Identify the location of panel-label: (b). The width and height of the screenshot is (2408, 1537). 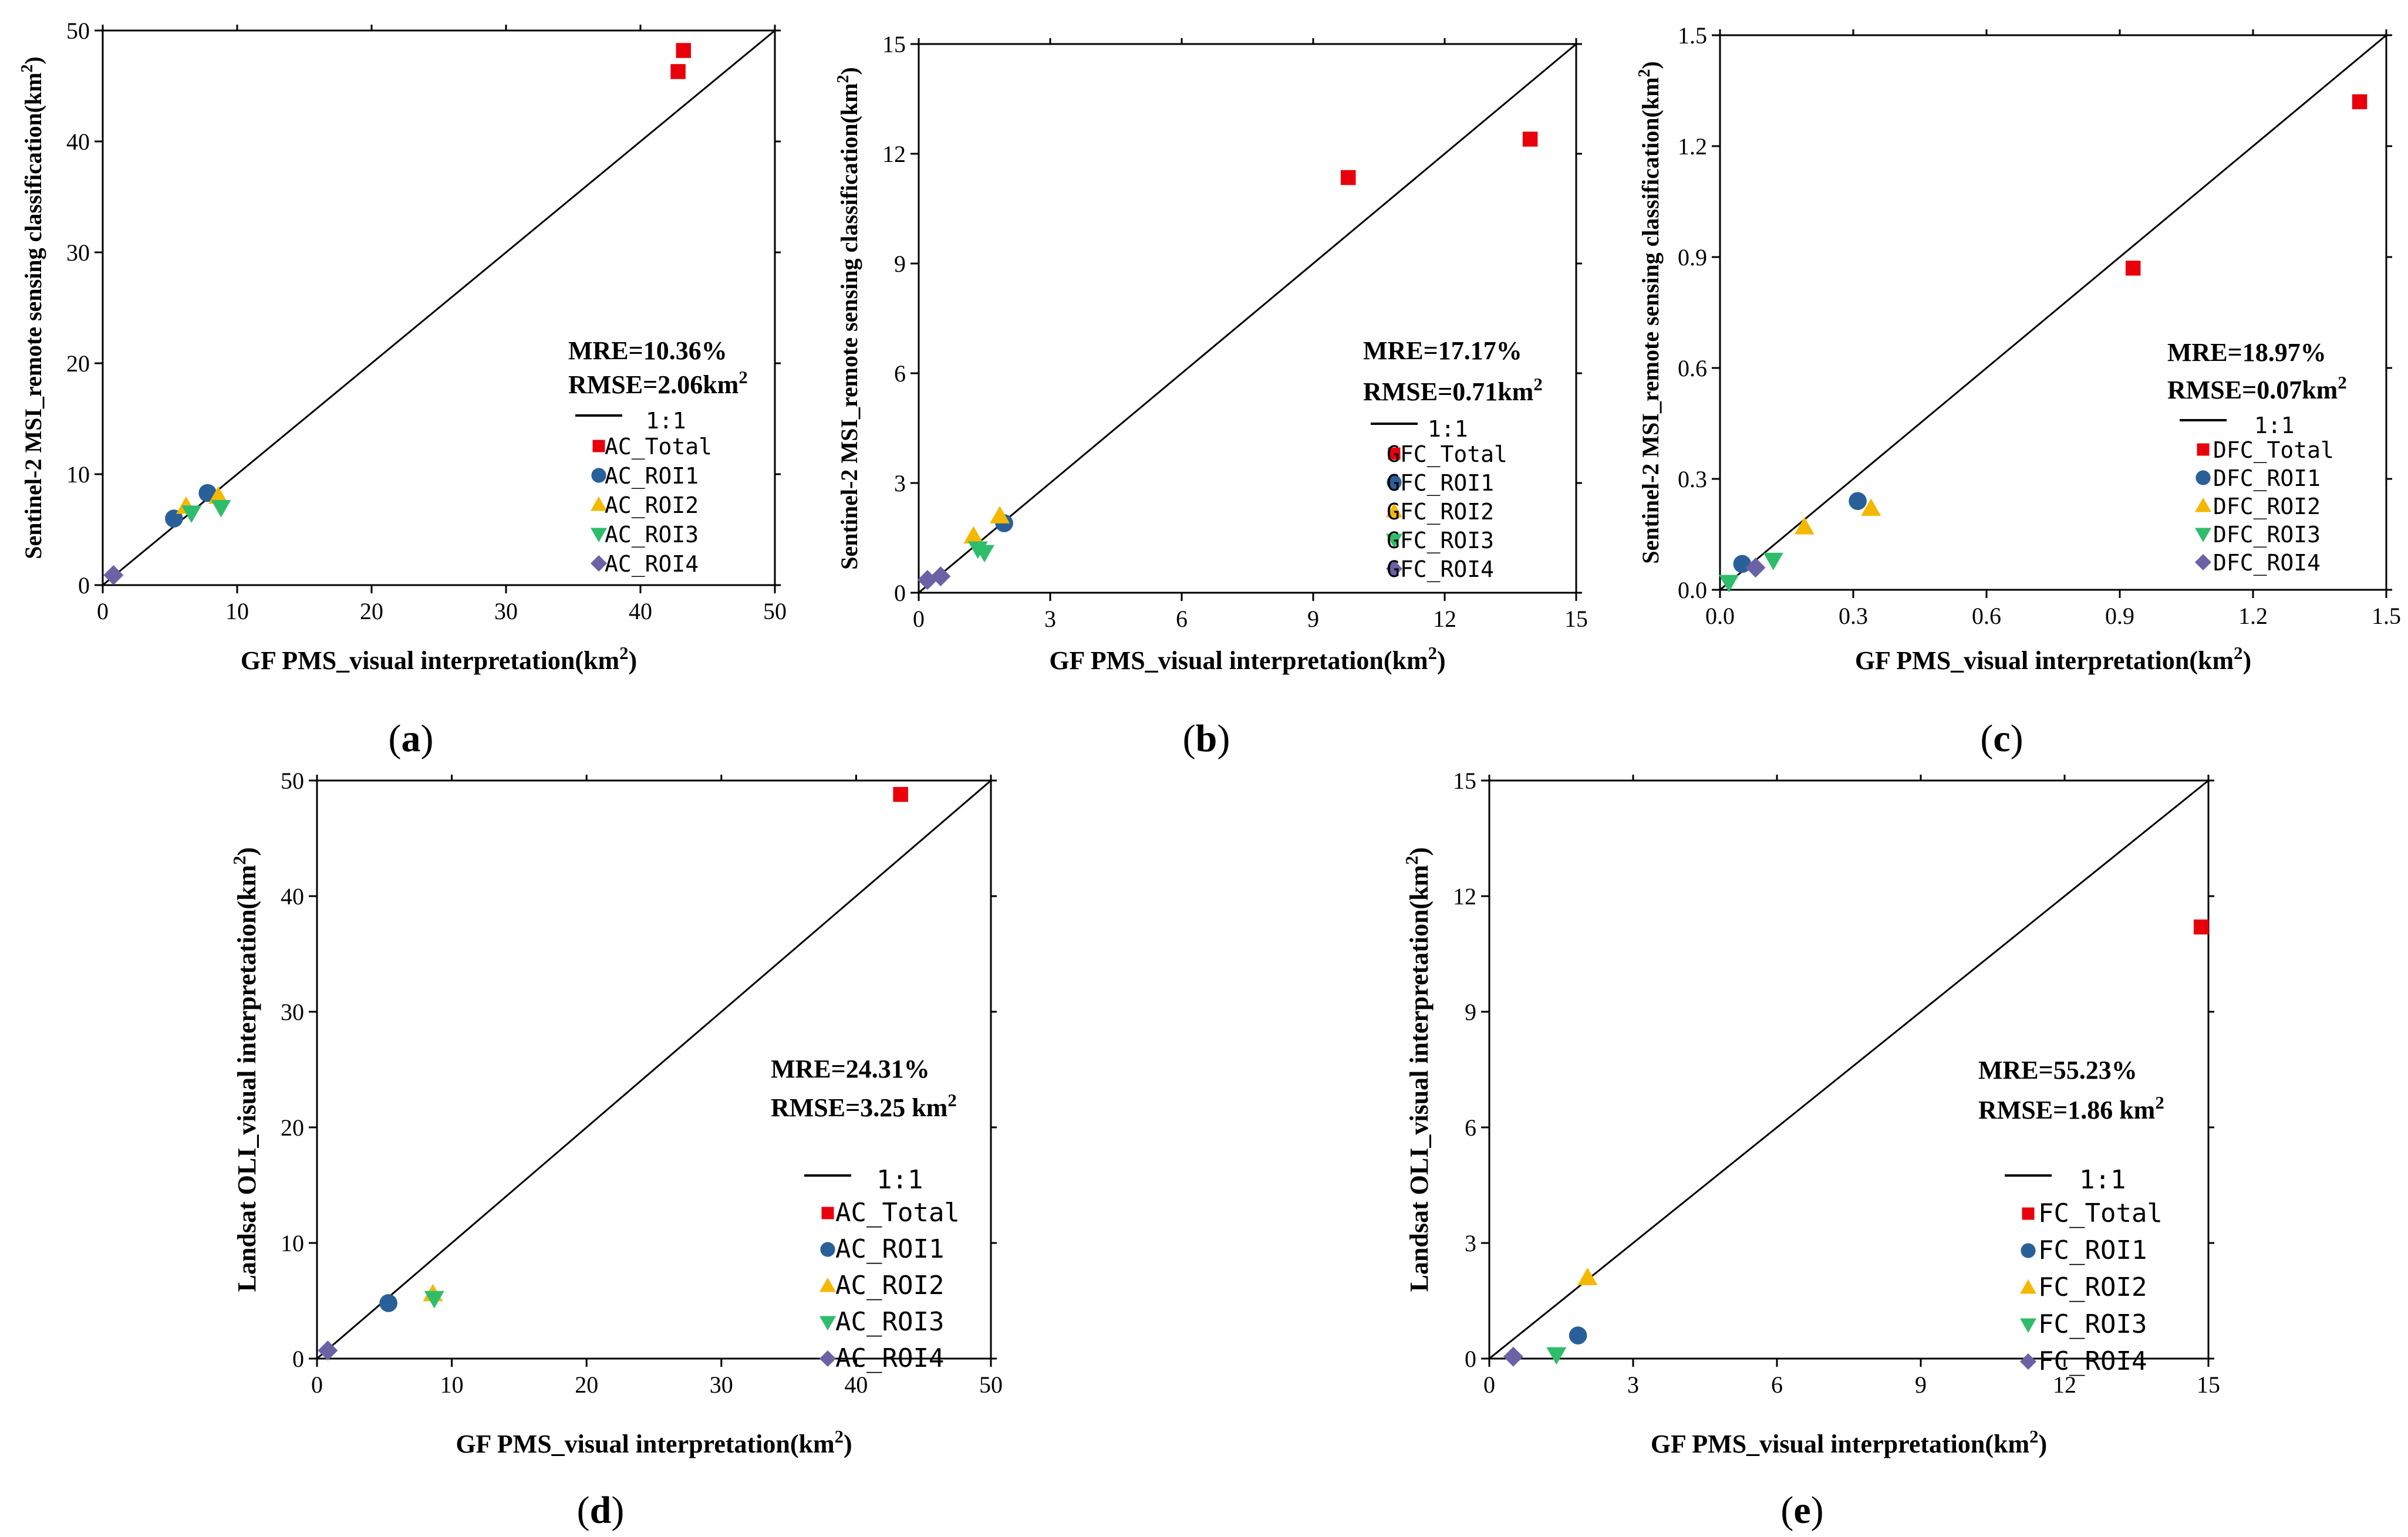
(1206, 738).